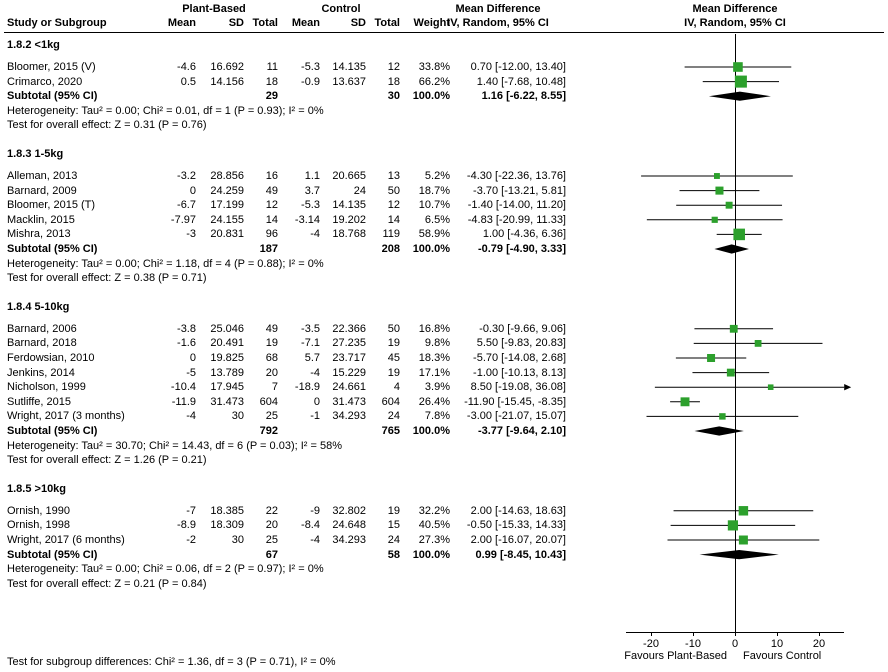  I want to click on subtotal-ci-text: -0.79 [-4.90, 3.33], so click(521, 249).